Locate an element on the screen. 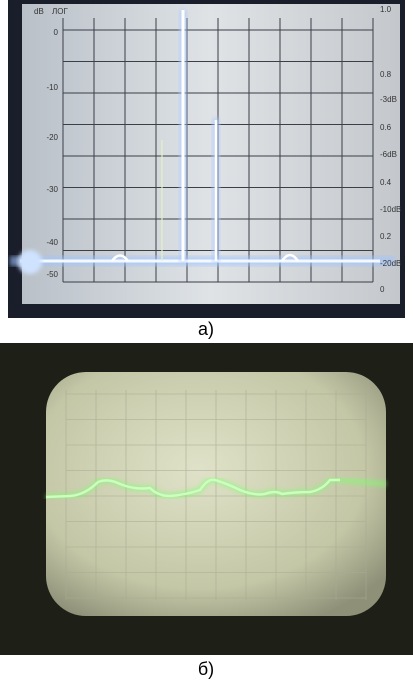  left-scale-label: 0 is located at coordinates (56, 32).